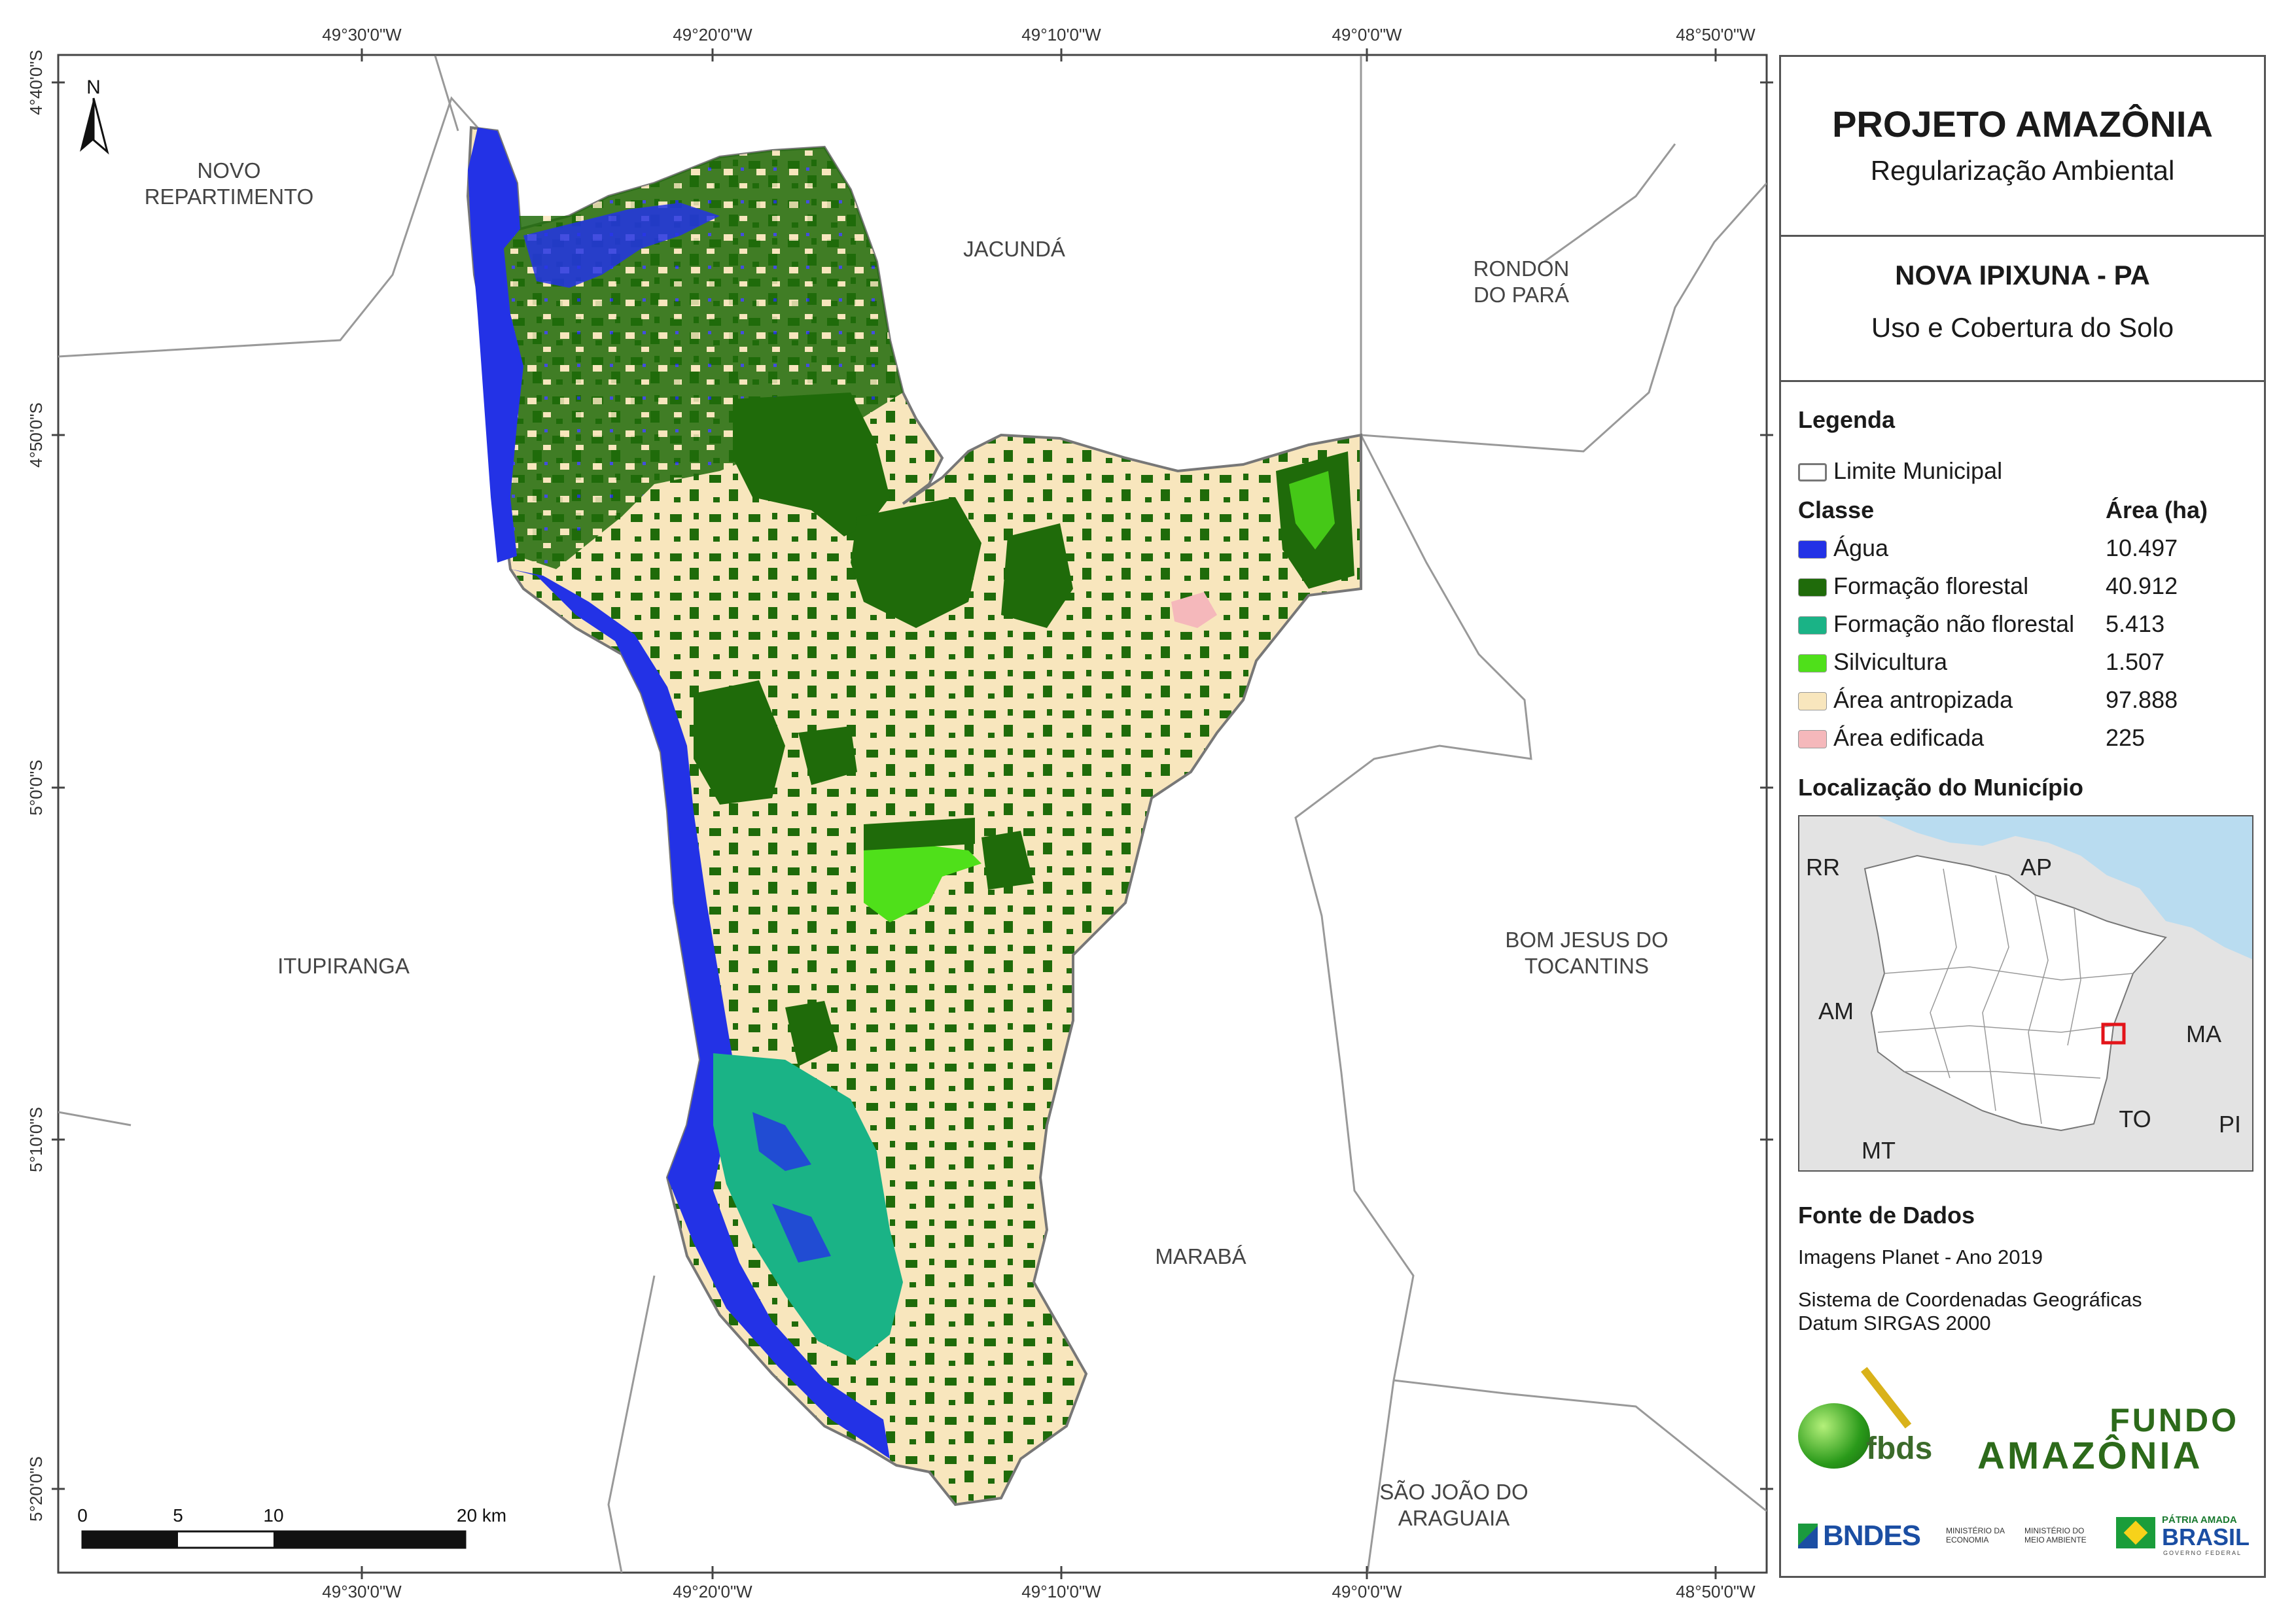  I want to click on fbds-logo-stroke, so click(1887, 1398).